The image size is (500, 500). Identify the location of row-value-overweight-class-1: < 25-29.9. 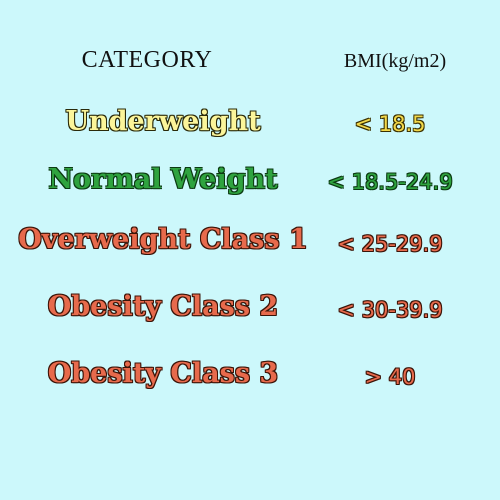
(390, 244).